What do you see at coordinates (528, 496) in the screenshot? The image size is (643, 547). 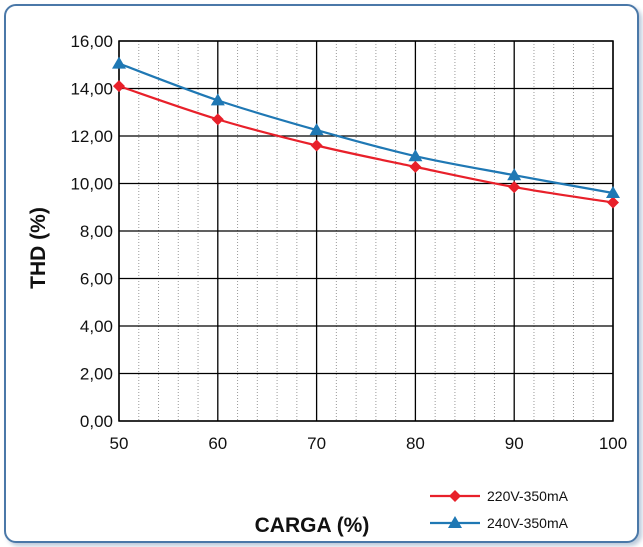 I see `legend-label: 220V-350mA` at bounding box center [528, 496].